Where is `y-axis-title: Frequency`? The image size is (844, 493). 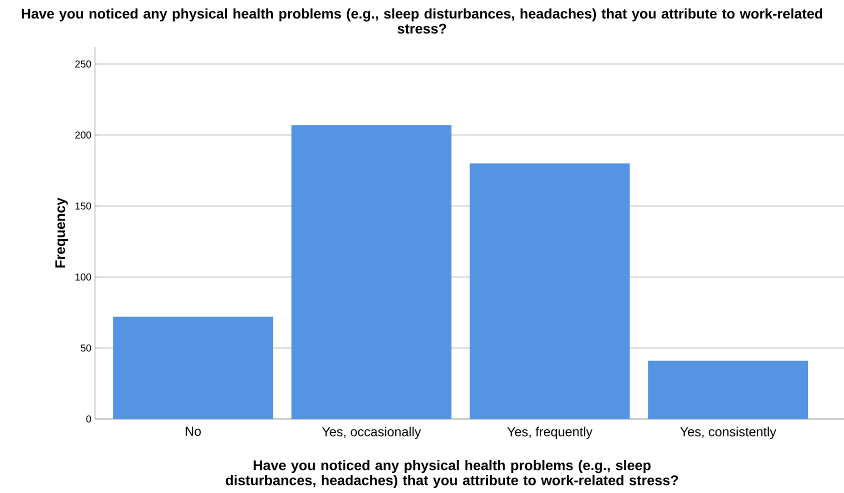
y-axis-title: Frequency is located at coordinates (61, 233).